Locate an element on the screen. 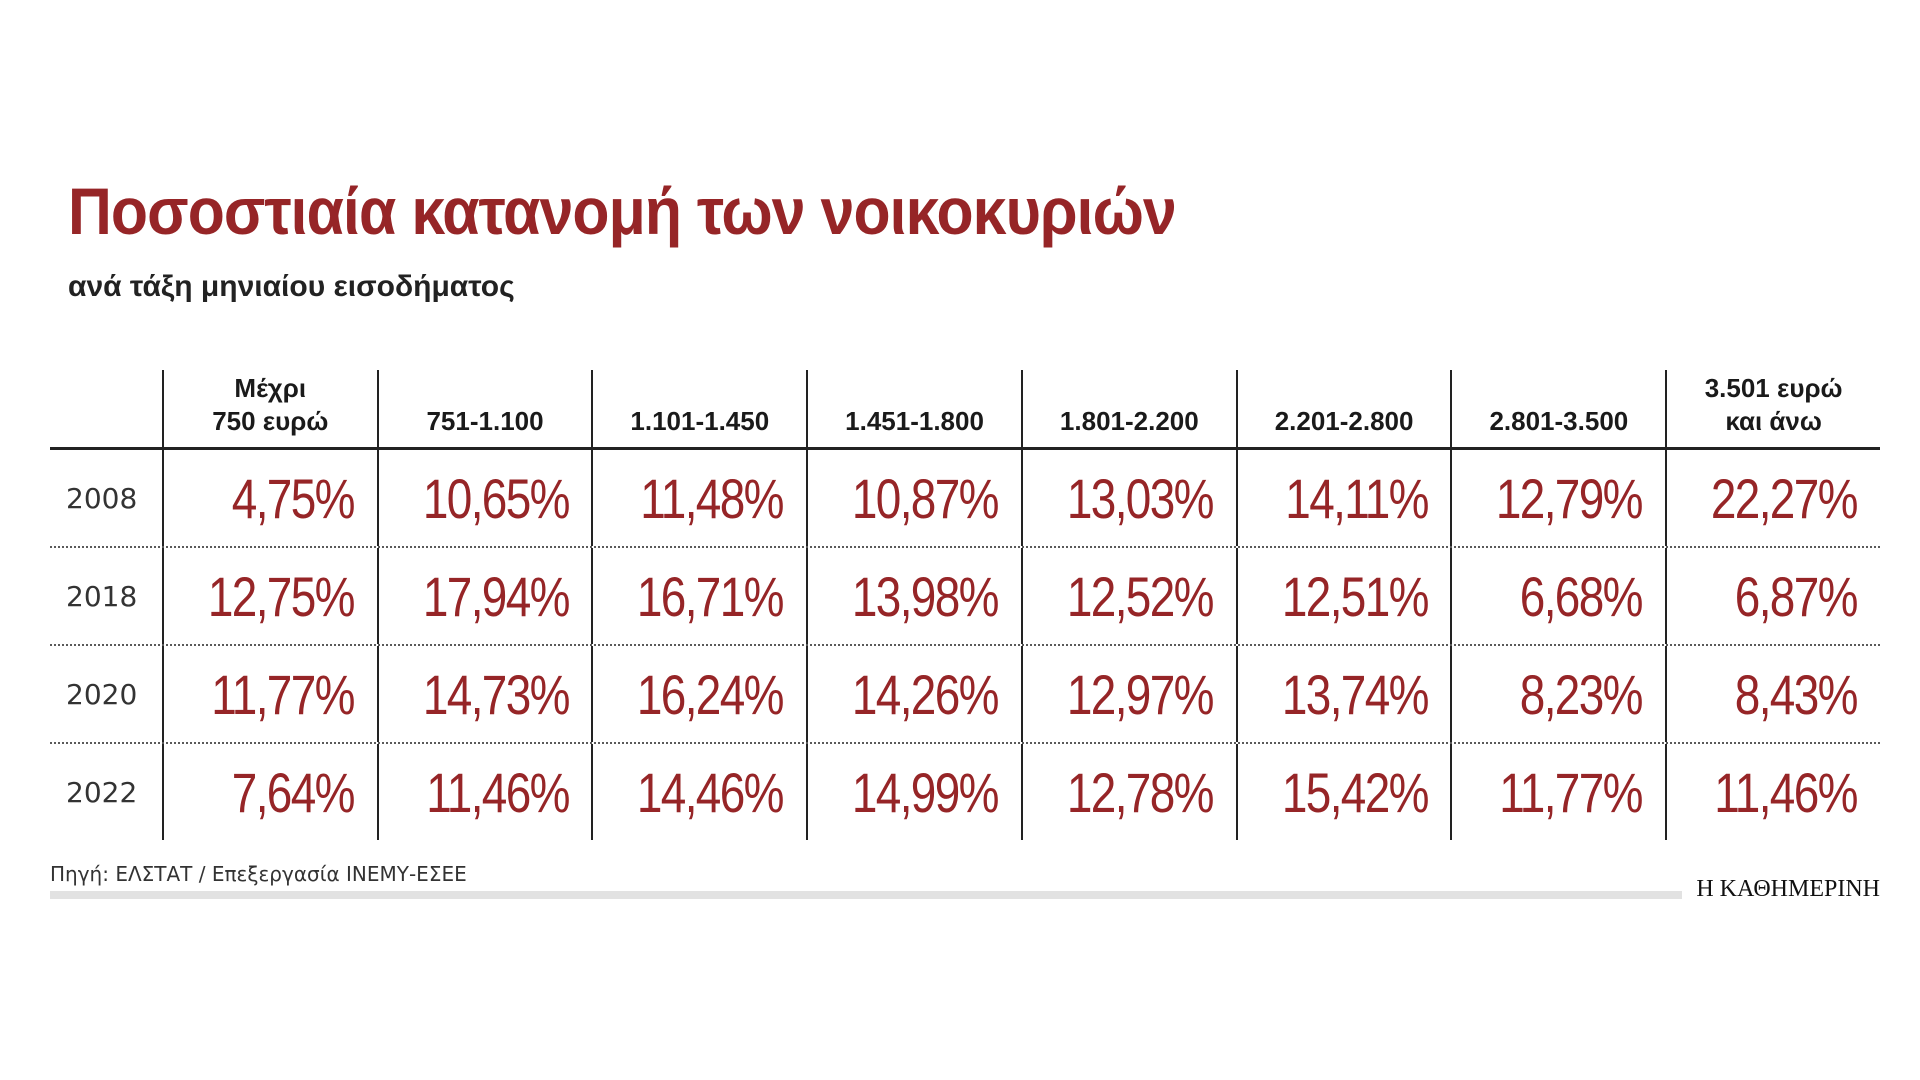 The height and width of the screenshot is (1080, 1920). table-cell: 17,94% is located at coordinates (484, 596).